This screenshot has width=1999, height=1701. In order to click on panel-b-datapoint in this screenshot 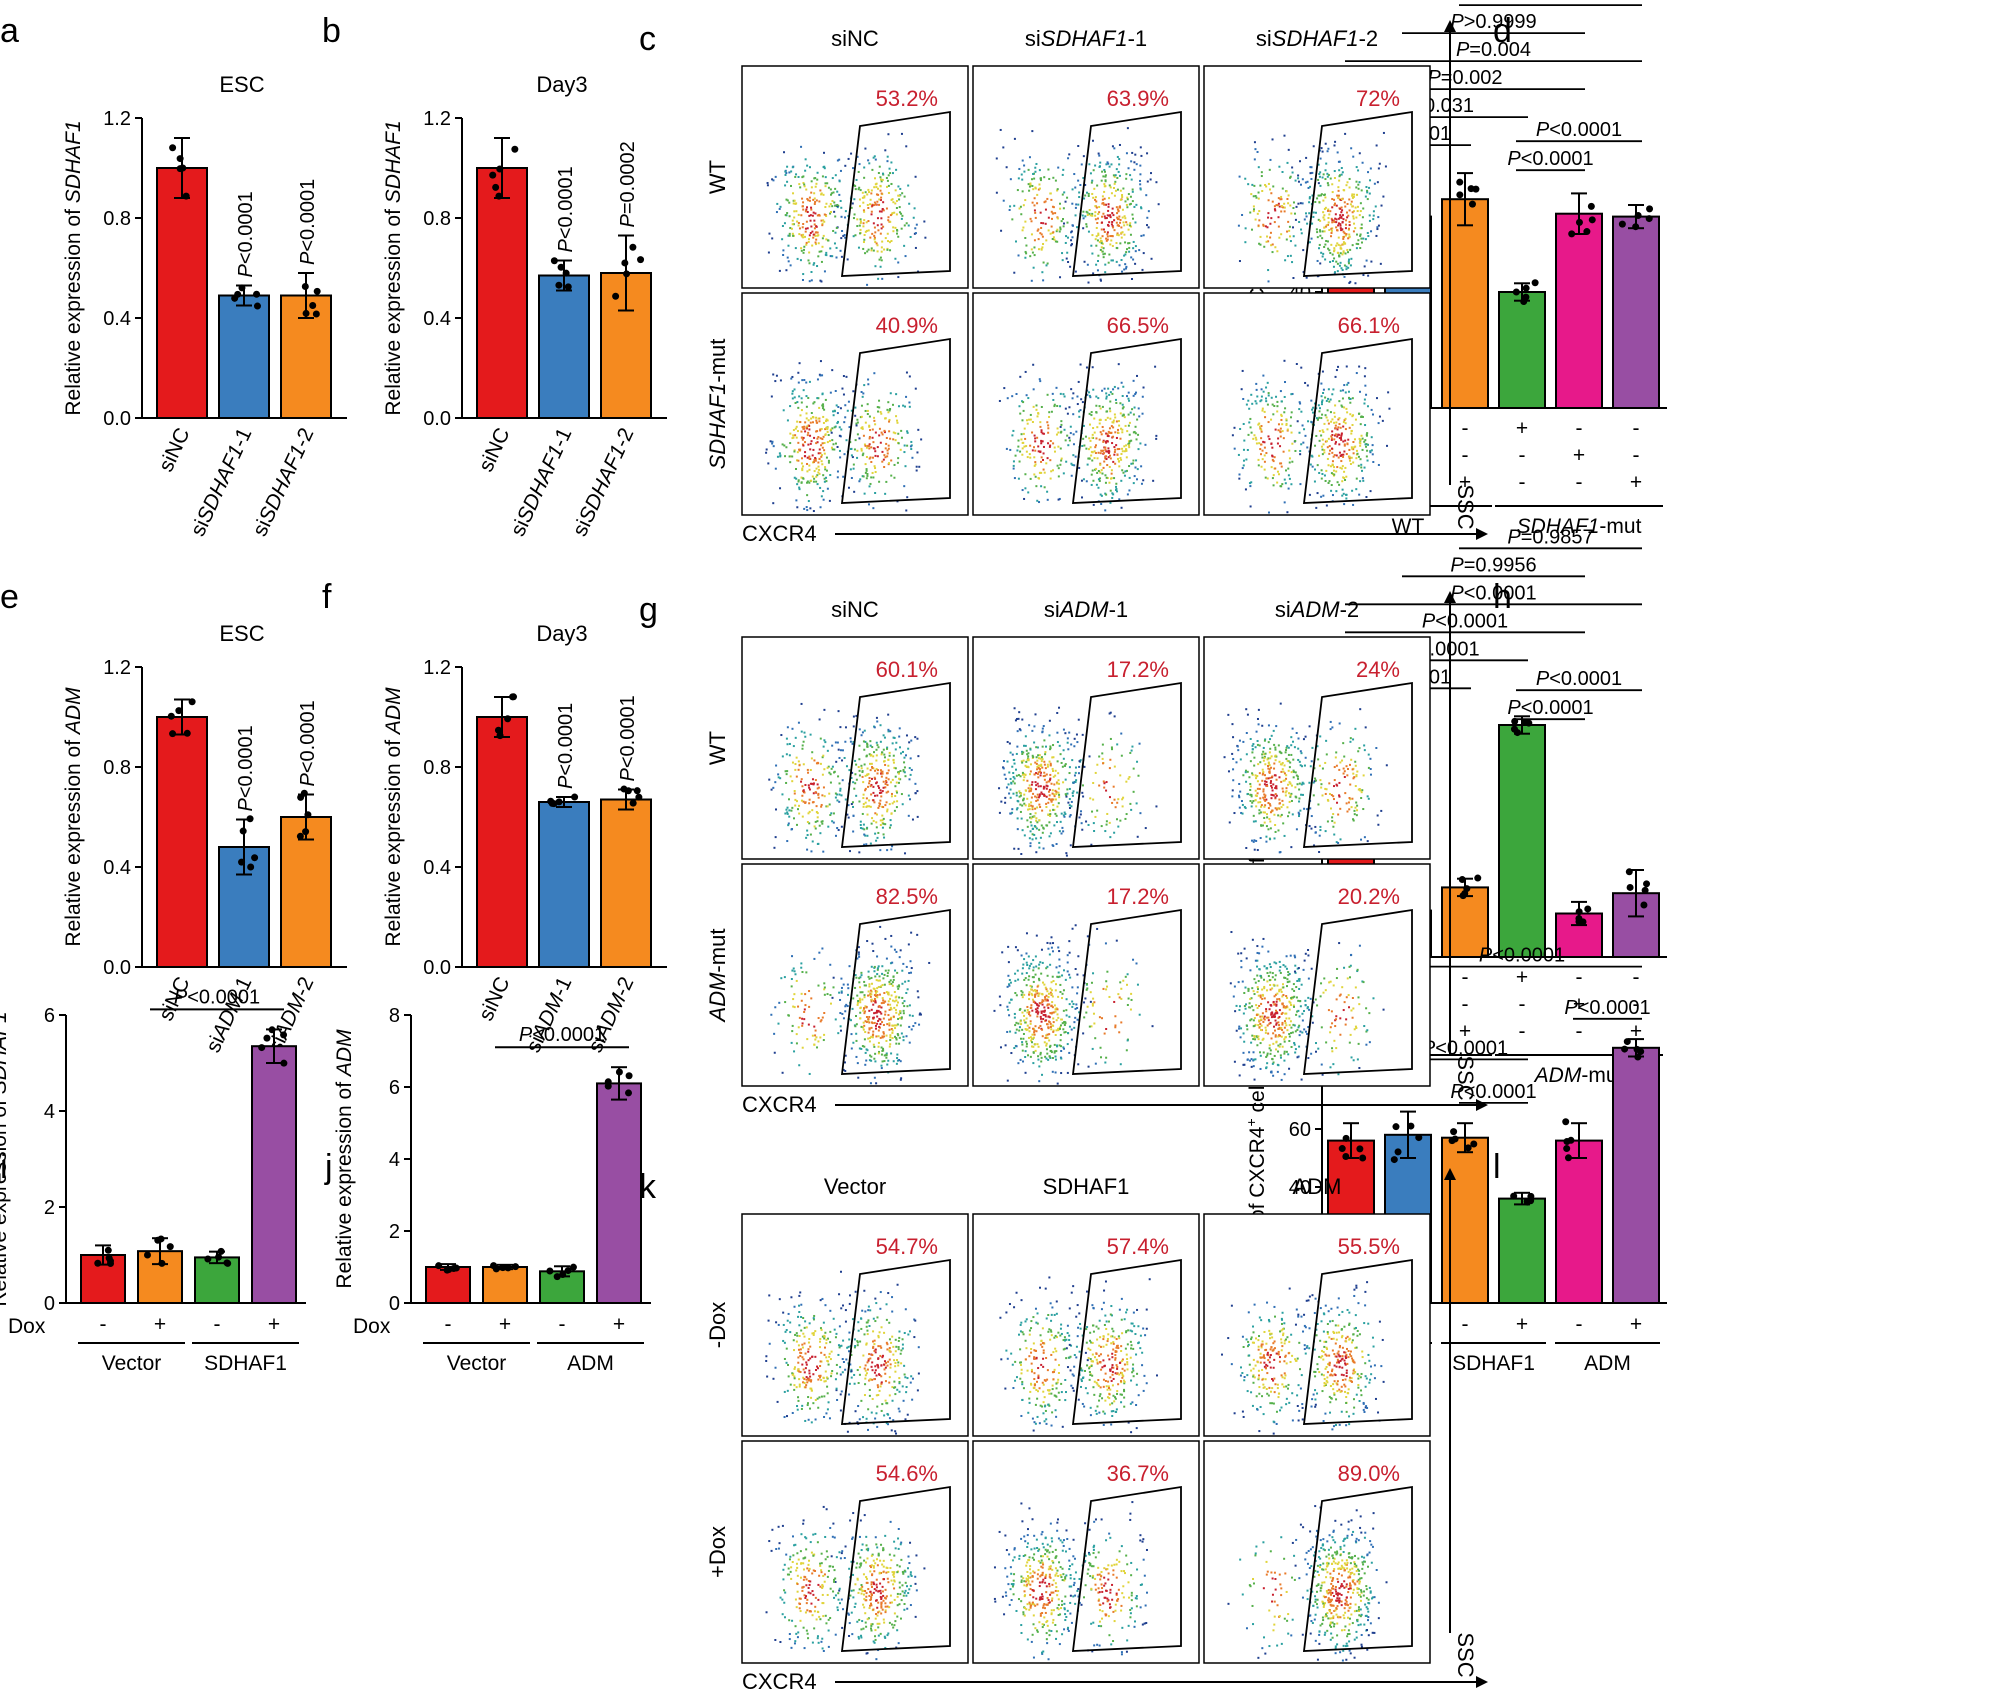, I will do `click(493, 175)`.